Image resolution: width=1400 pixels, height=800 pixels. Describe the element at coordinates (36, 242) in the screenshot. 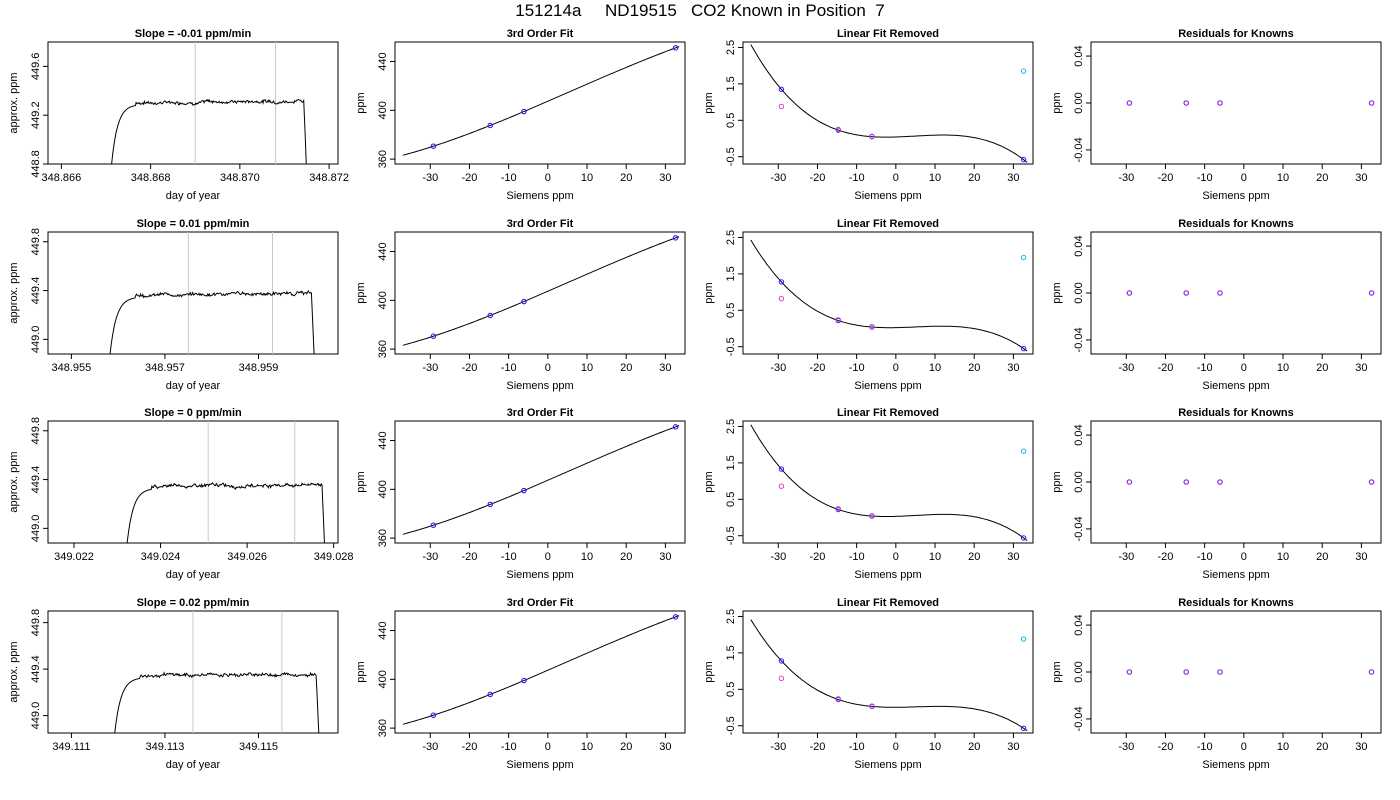

I see `y-tick-label: 449.8` at that location.